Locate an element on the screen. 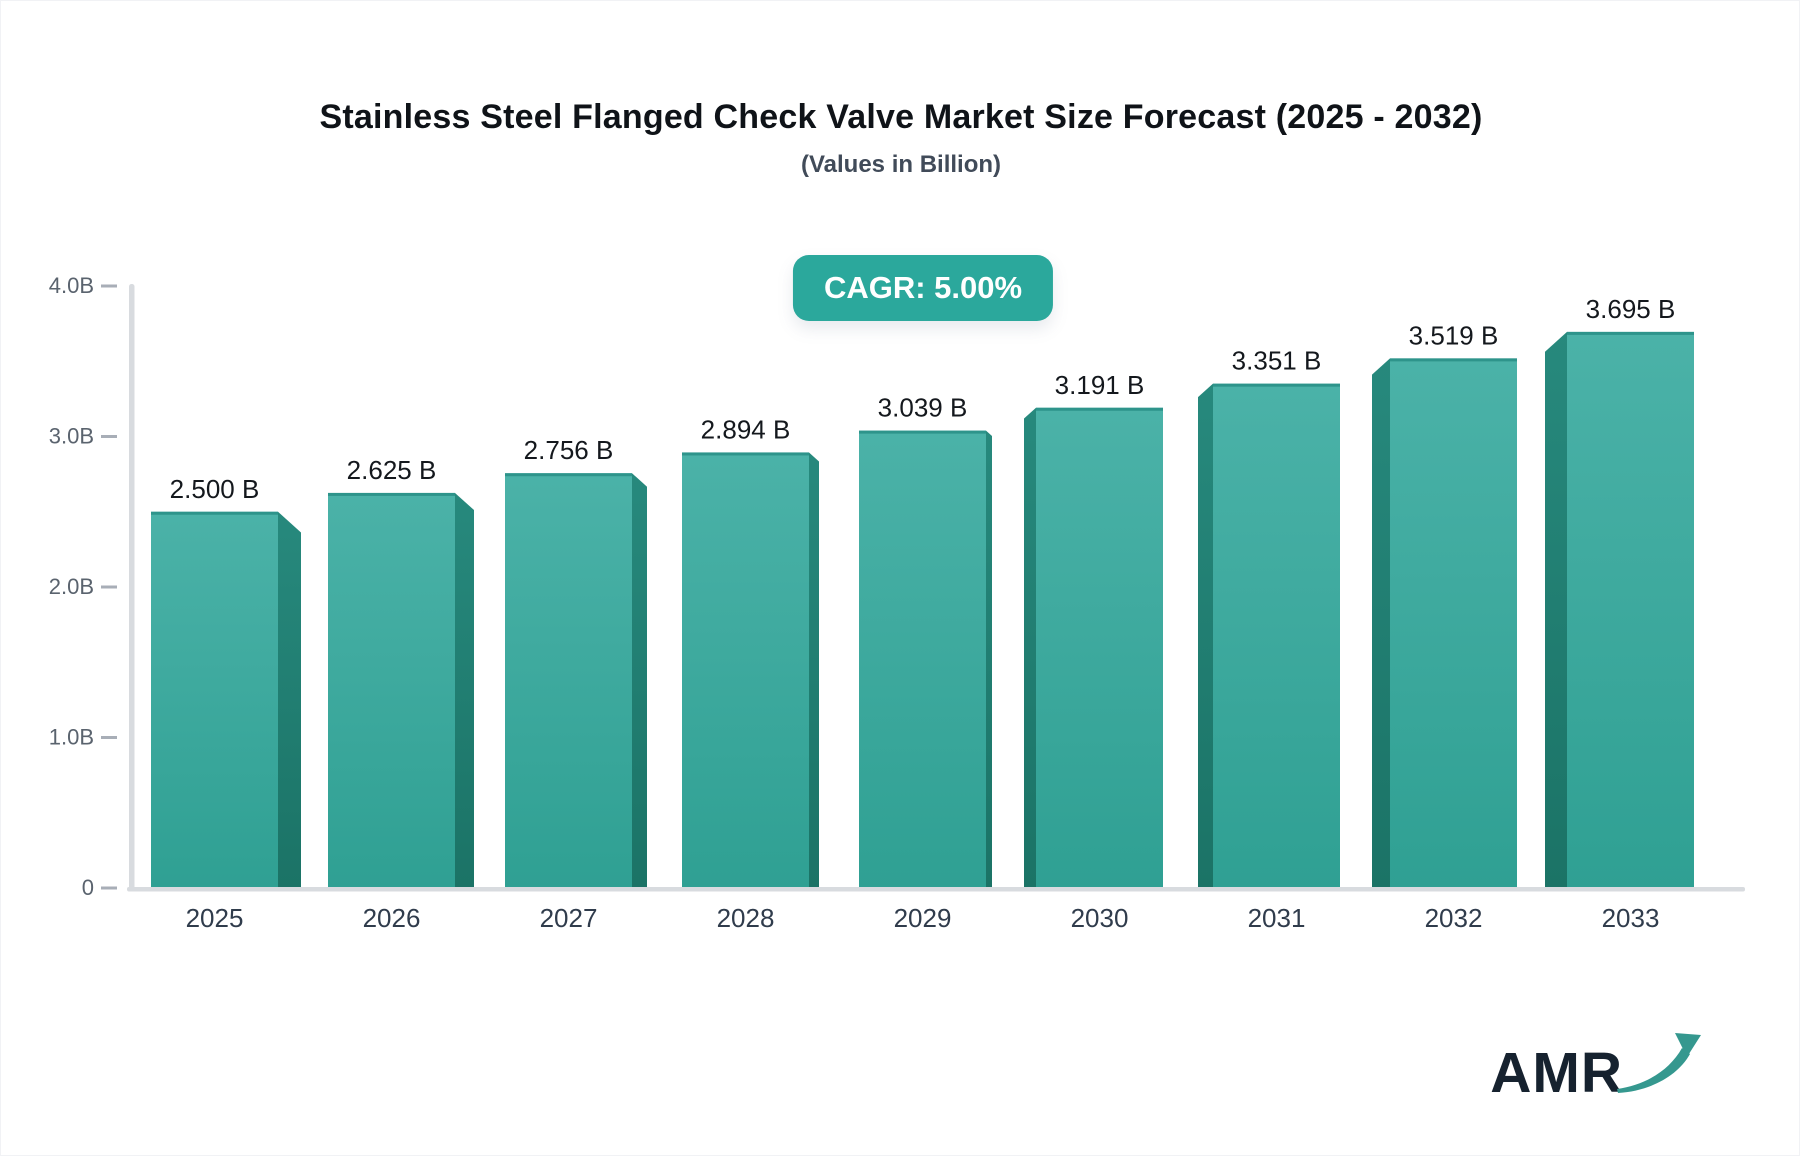  x-axis-label: 2025 is located at coordinates (215, 918).